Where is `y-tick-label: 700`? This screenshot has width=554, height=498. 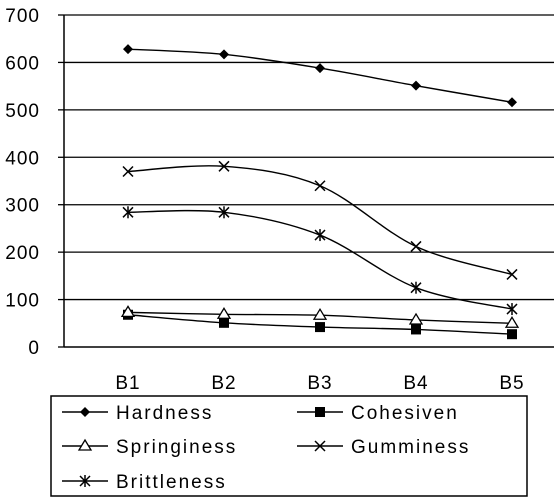 y-tick-label: 700 is located at coordinates (22, 16).